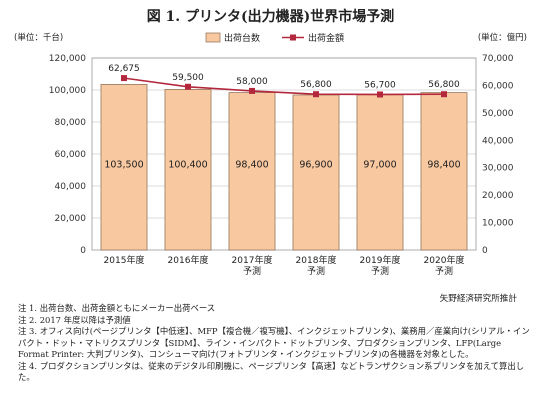 The width and height of the screenshot is (541, 400). I want to click on line-series, so click(284, 86).